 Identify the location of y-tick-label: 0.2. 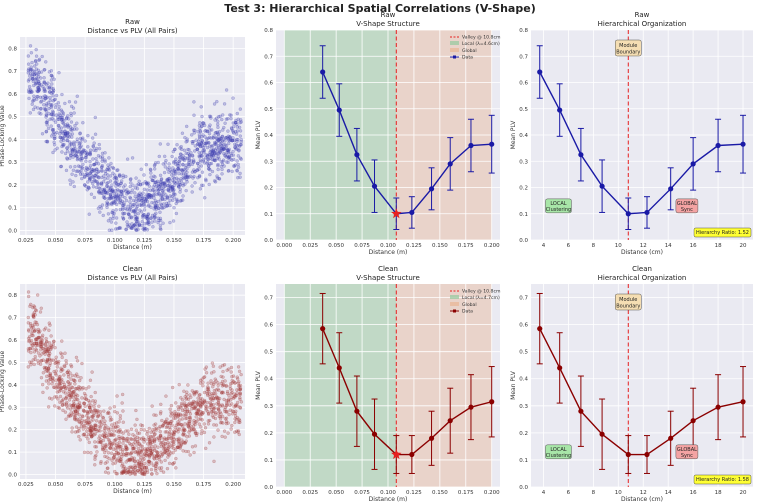
(268, 434).